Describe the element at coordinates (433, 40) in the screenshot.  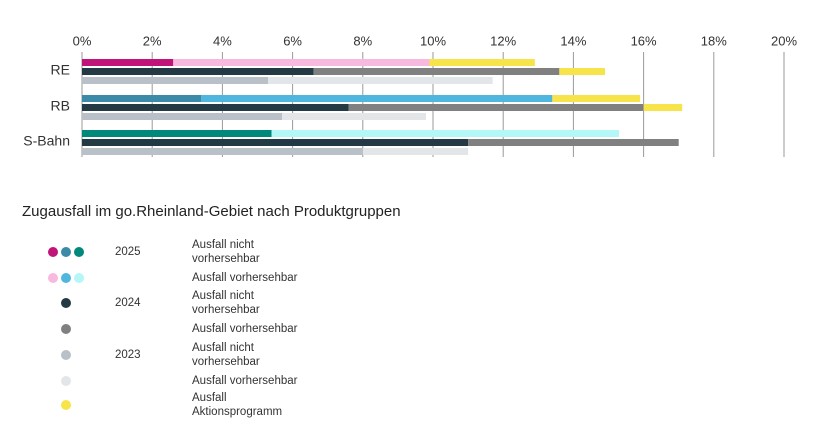
I see `x-tick-label: 10%` at that location.